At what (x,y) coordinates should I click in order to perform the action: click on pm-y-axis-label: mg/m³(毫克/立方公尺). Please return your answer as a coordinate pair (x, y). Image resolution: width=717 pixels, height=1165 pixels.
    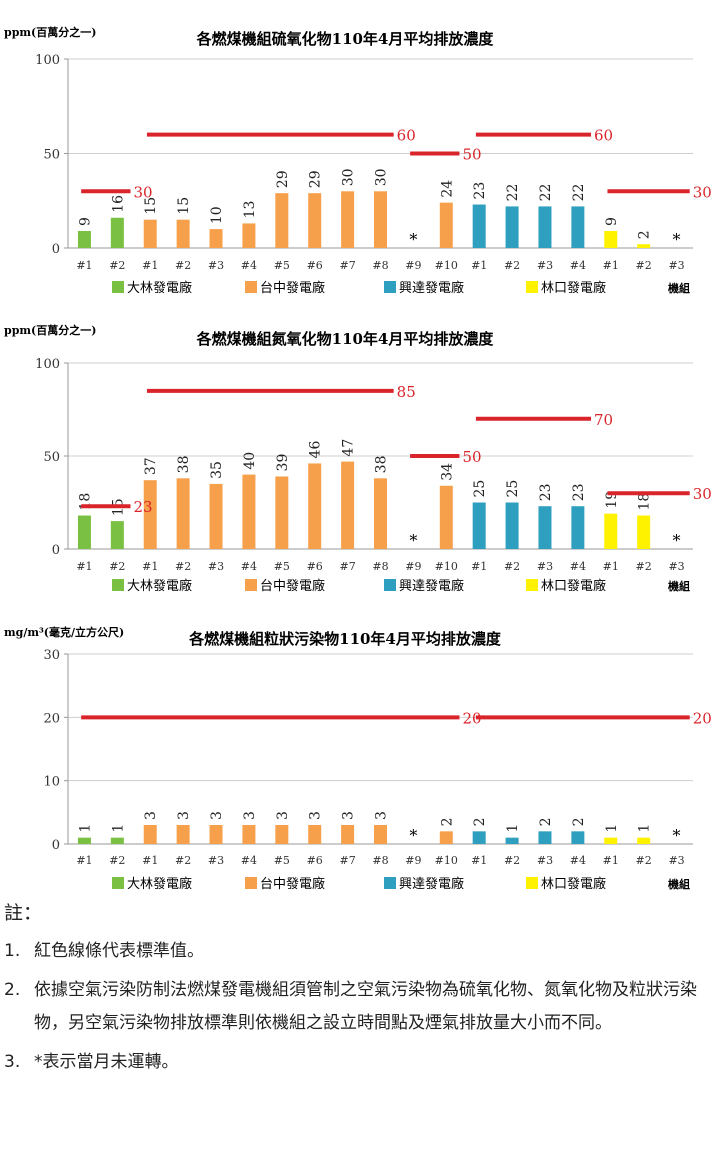
    Looking at the image, I should click on (64, 632).